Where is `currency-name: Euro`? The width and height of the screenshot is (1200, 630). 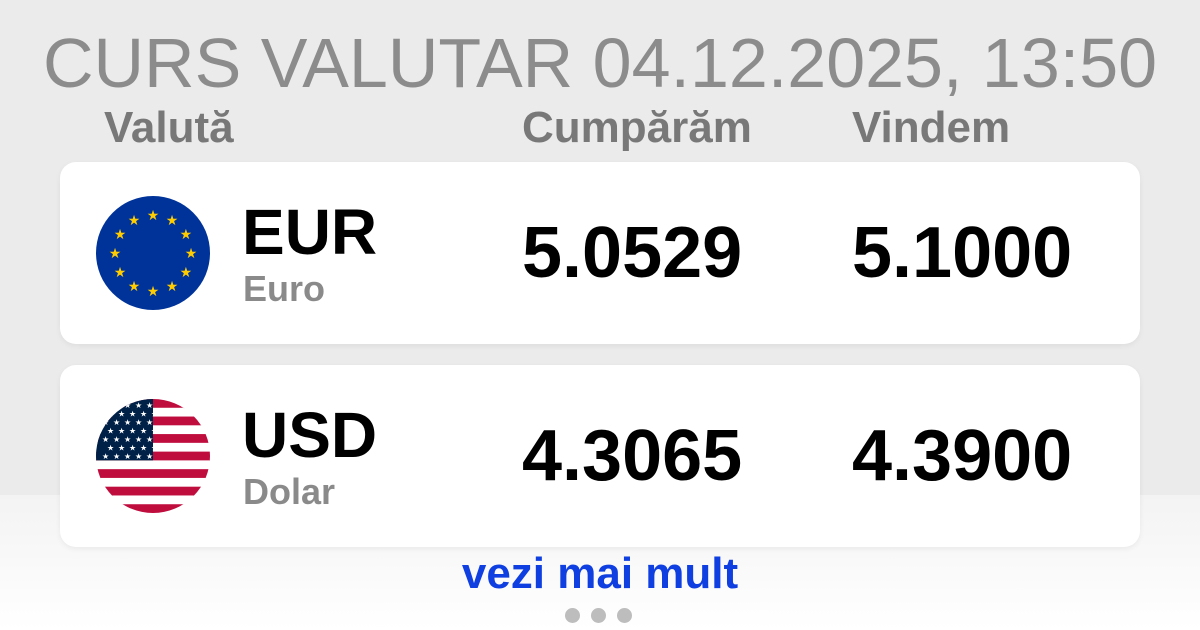 currency-name: Euro is located at coordinates (284, 288).